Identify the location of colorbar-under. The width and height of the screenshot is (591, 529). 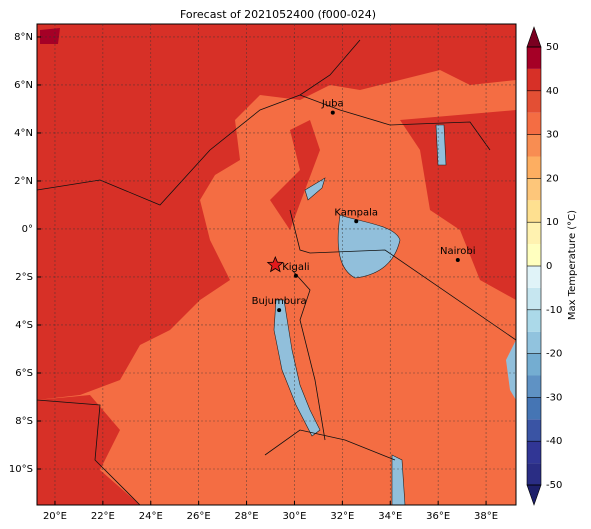
(534, 495).